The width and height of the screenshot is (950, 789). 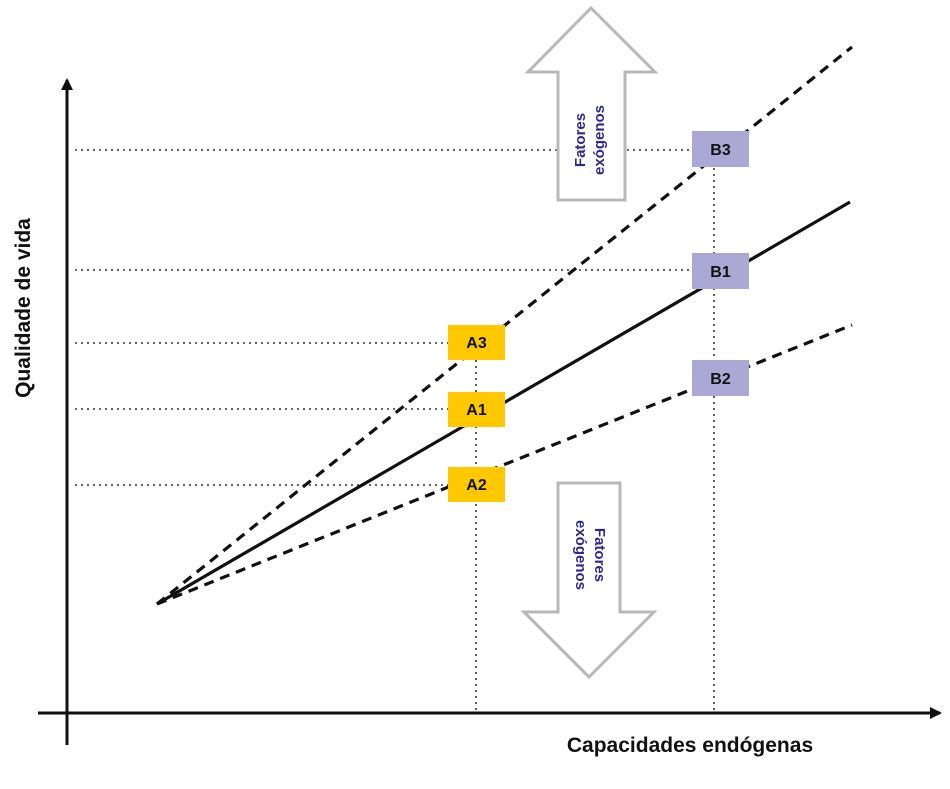 I want to click on box-b2: B2, so click(x=720, y=378).